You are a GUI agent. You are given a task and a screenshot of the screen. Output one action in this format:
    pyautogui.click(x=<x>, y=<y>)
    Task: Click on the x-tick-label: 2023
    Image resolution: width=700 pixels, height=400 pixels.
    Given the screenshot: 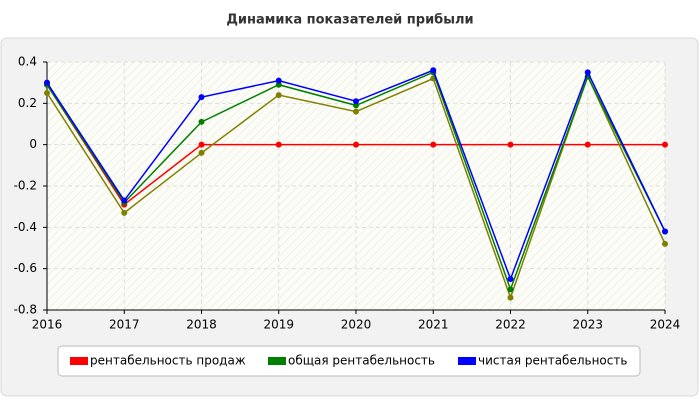 What is the action you would take?
    pyautogui.click(x=587, y=325)
    